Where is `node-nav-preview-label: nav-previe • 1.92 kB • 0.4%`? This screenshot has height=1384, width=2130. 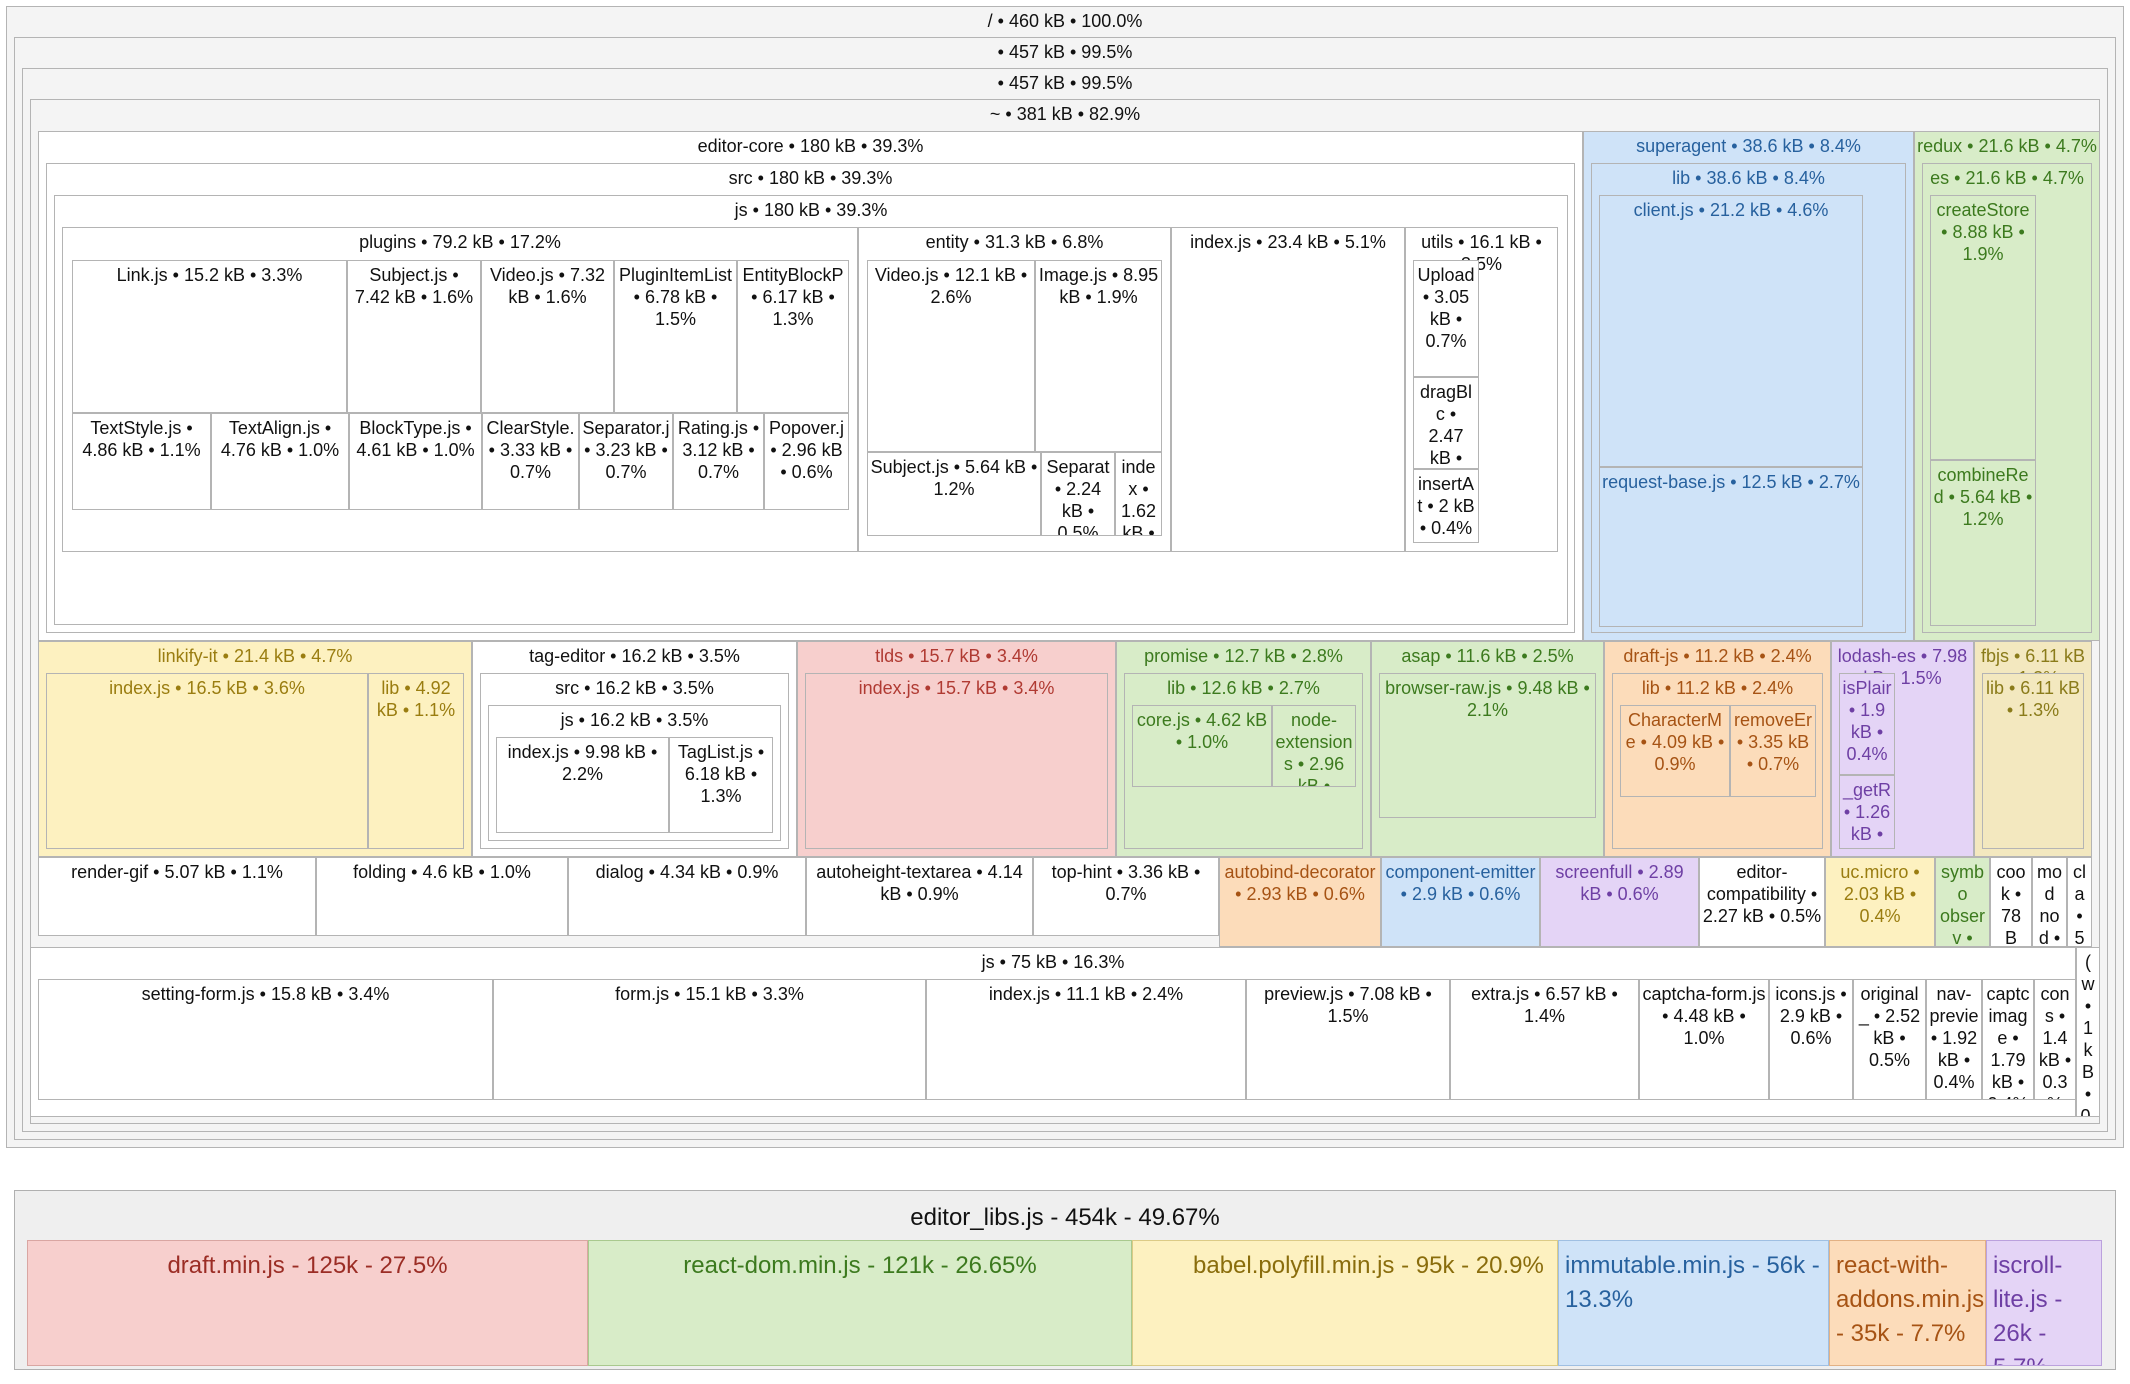
node-nav-preview-label: nav-previe • 1.92 kB • 0.4% is located at coordinates (1954, 1038).